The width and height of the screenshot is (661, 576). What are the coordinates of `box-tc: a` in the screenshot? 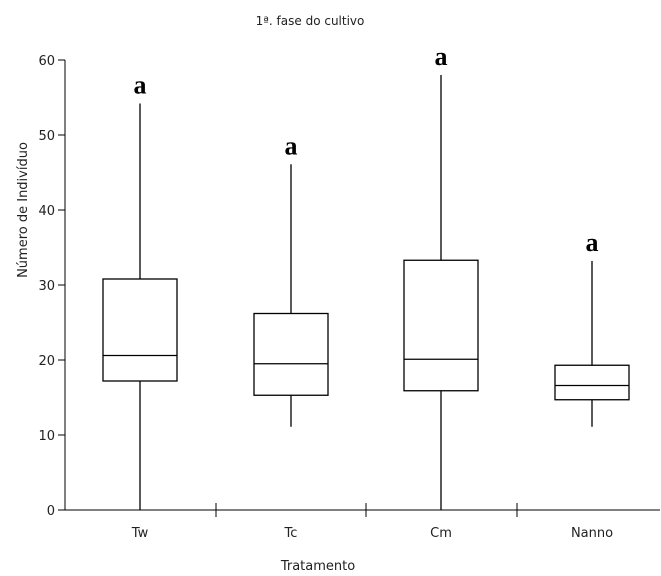 It's located at (291, 279).